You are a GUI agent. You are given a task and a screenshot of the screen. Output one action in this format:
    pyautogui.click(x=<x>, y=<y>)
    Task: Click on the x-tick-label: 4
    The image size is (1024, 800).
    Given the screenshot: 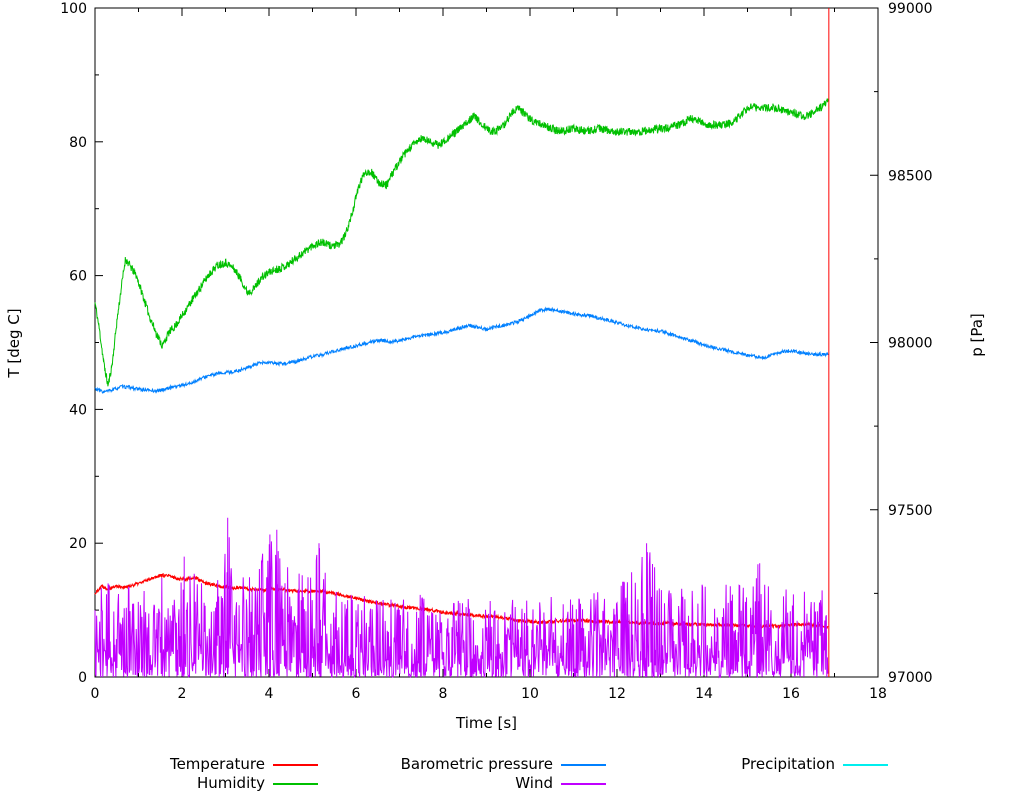 What is the action you would take?
    pyautogui.click(x=269, y=694)
    